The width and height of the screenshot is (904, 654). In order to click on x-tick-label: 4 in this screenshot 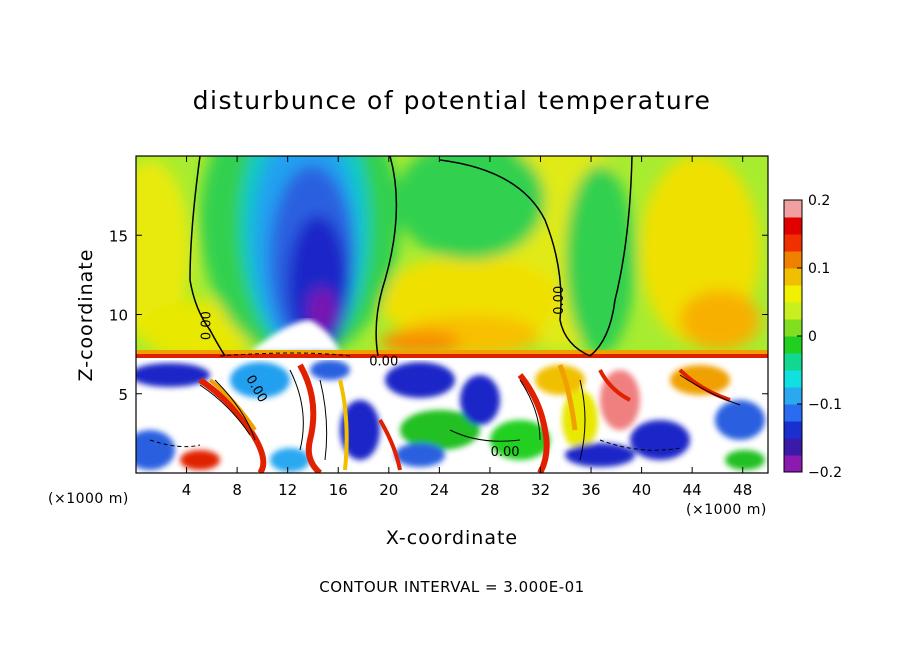, I will do `click(187, 490)`.